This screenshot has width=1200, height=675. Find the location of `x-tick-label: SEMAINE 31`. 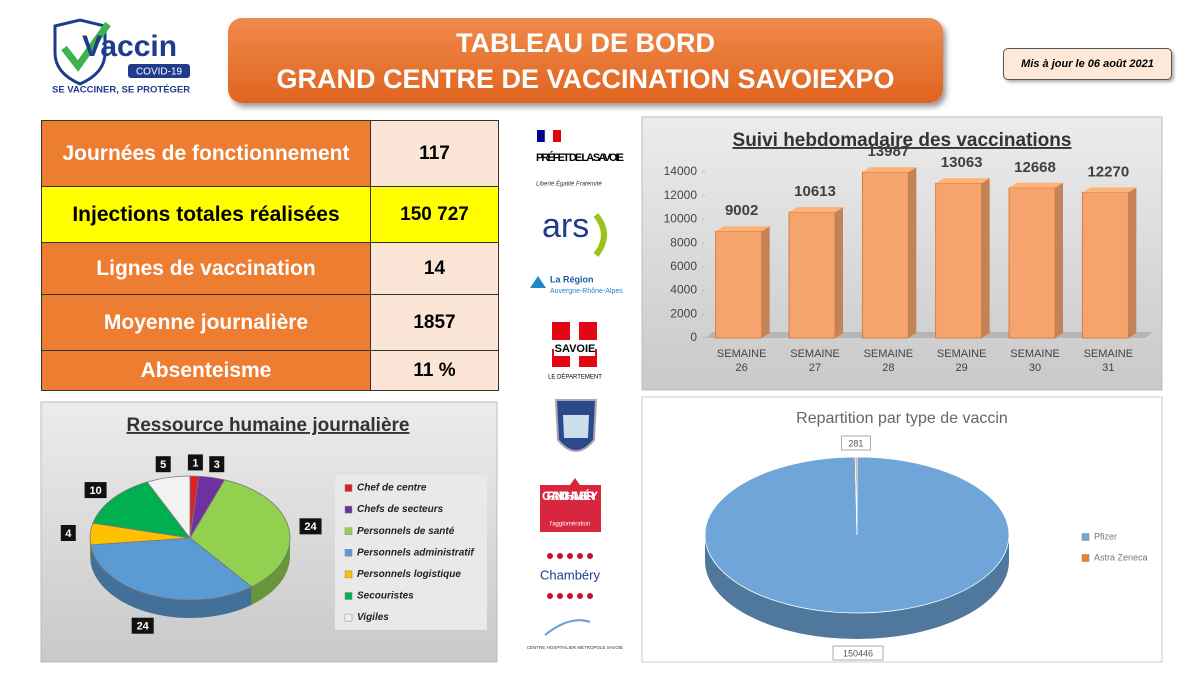

x-tick-label: SEMAINE 31 is located at coordinates (1108, 361).